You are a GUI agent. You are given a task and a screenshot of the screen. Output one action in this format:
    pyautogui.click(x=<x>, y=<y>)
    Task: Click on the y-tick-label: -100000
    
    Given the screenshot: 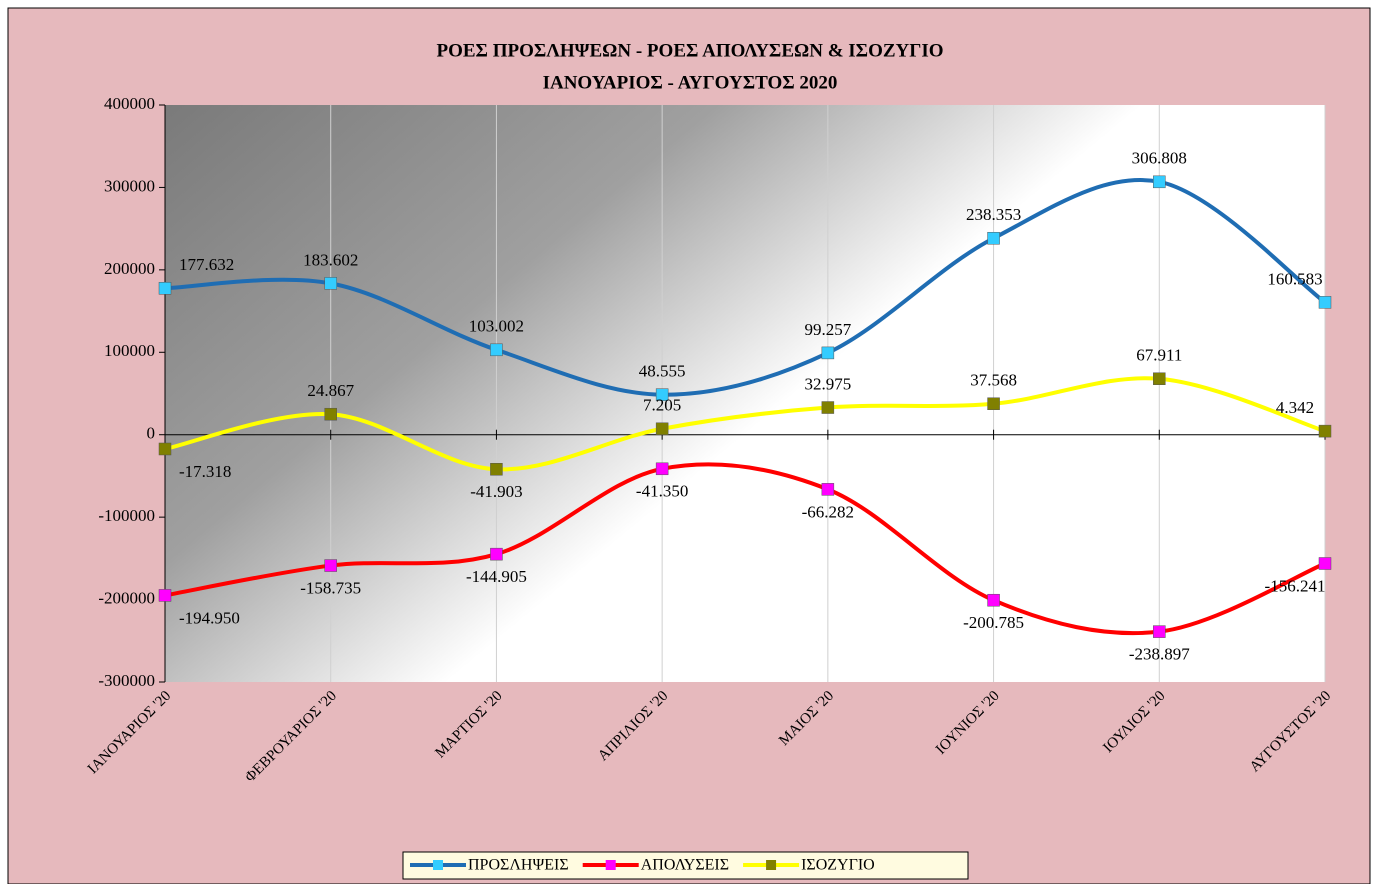 What is the action you would take?
    pyautogui.click(x=126, y=515)
    